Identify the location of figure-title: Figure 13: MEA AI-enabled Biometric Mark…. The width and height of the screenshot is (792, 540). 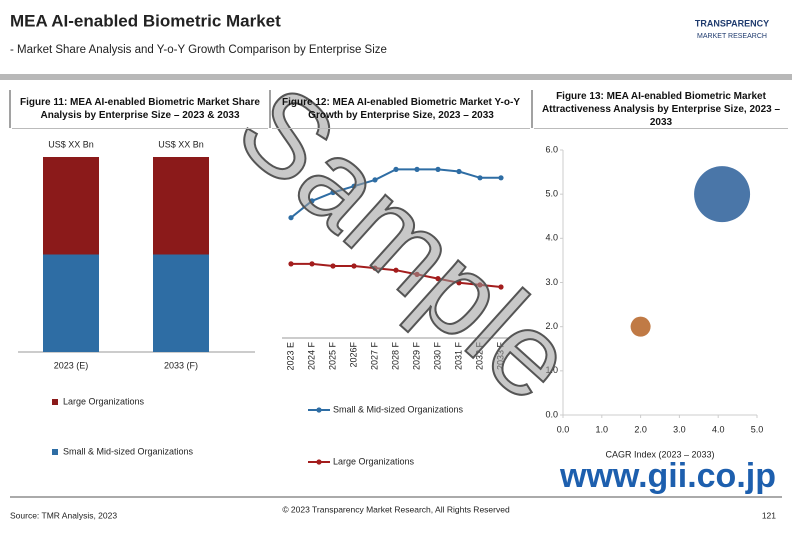
(661, 109).